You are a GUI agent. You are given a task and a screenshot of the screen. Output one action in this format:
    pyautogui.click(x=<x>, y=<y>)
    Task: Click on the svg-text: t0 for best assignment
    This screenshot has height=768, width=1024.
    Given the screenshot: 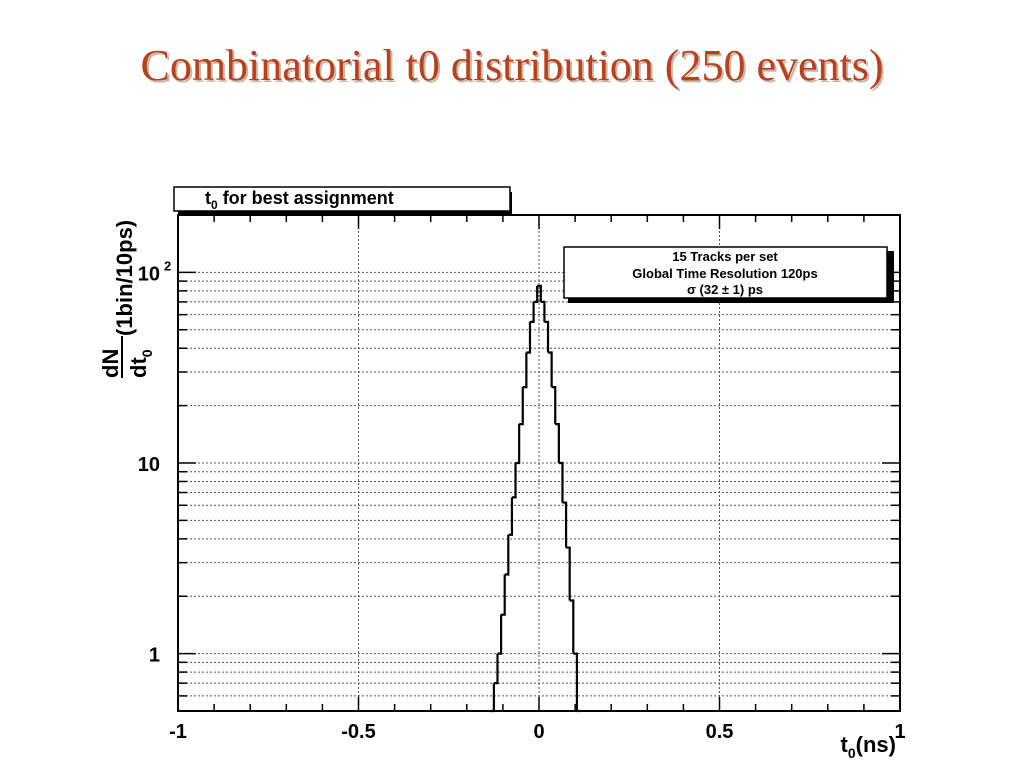 What is the action you would take?
    pyautogui.click(x=299, y=200)
    